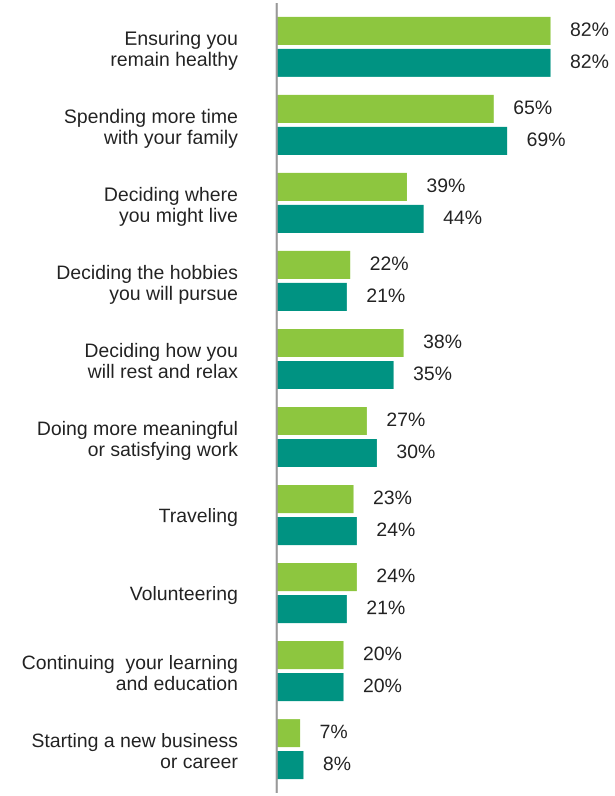 The width and height of the screenshot is (615, 796). What do you see at coordinates (446, 185) in the screenshot?
I see `data-label: 39%` at bounding box center [446, 185].